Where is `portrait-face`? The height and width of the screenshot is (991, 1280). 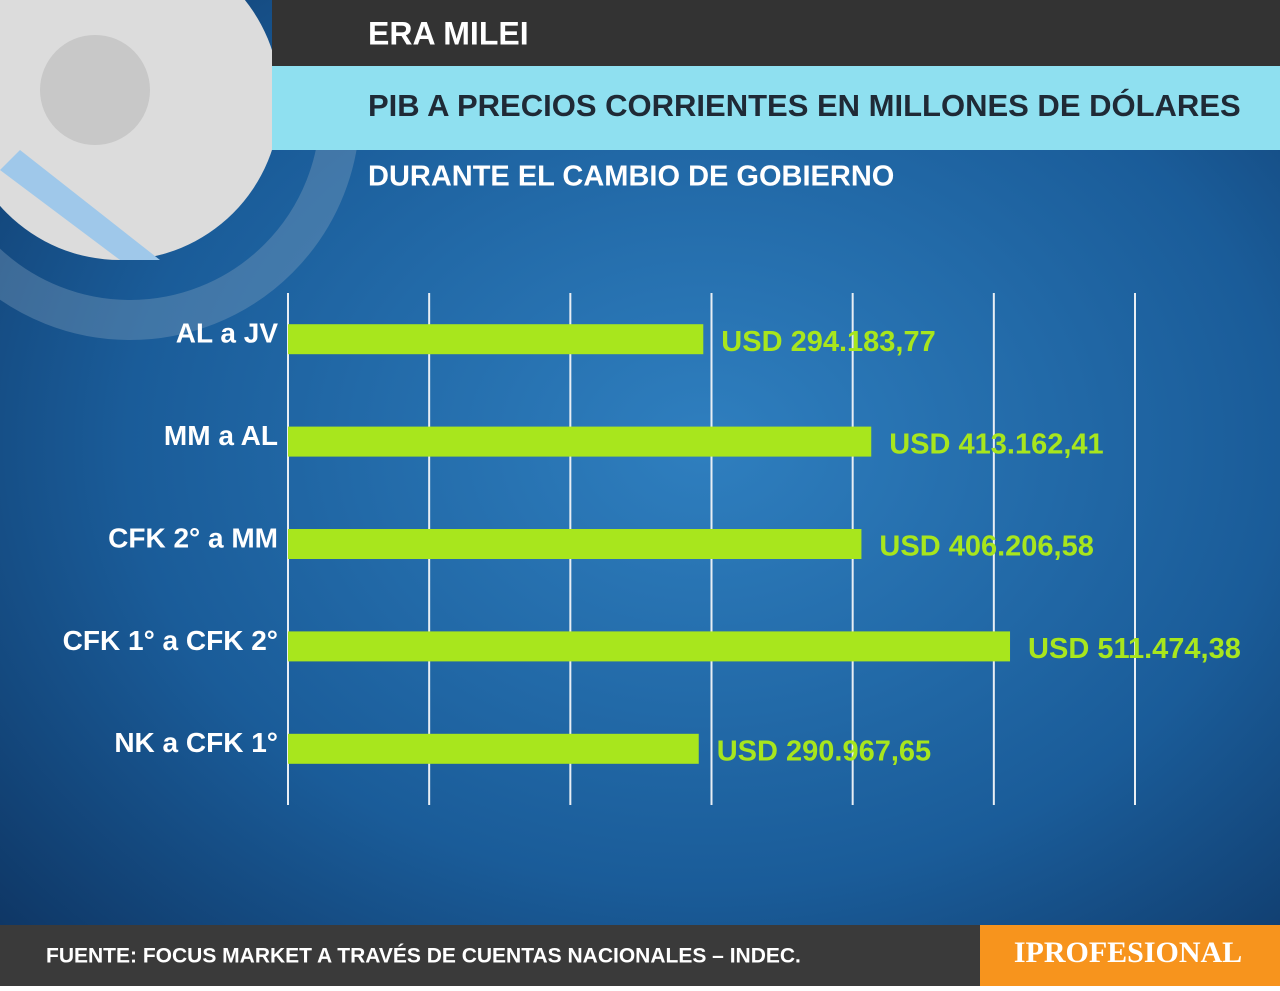
portrait-face is located at coordinates (95, 90).